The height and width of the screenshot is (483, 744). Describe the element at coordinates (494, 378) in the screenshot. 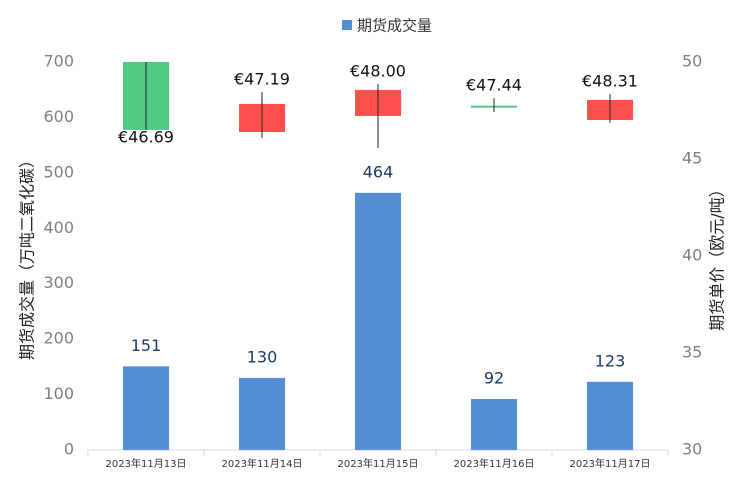

I see `bar-label: 92` at that location.